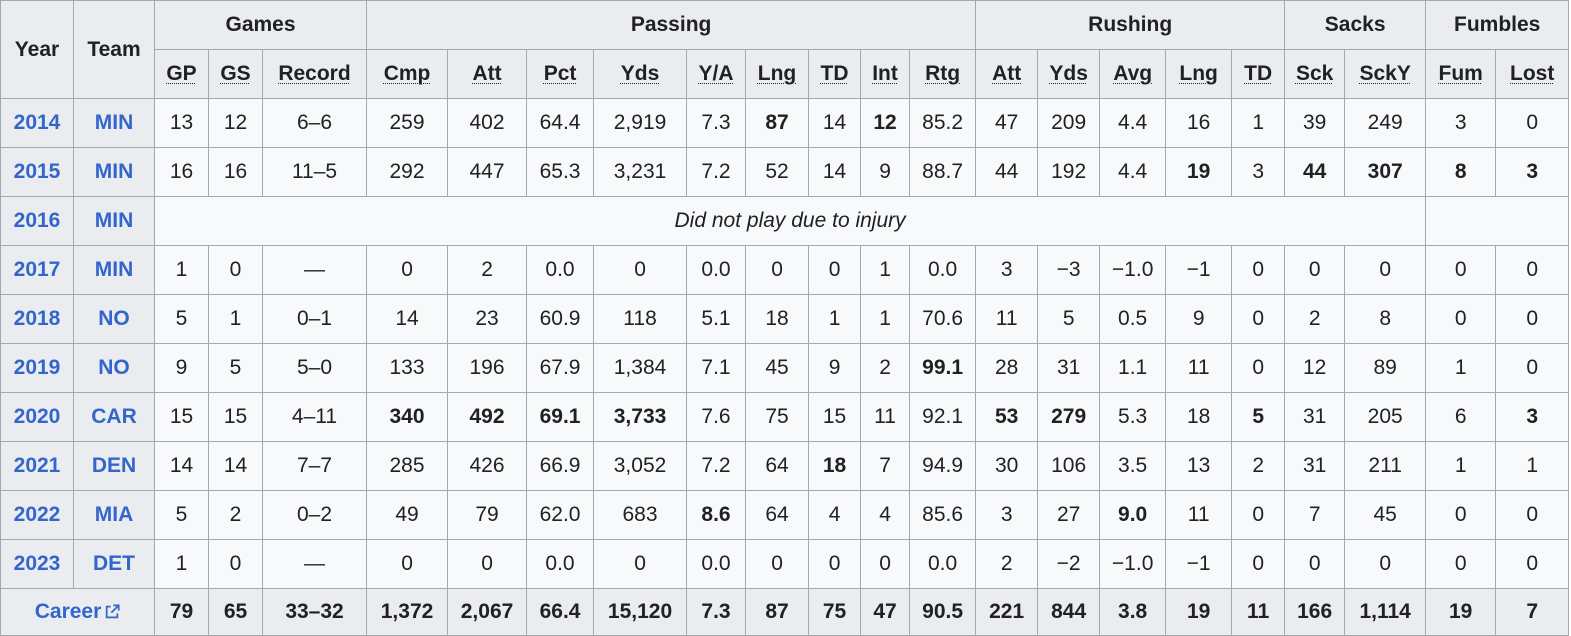  I want to click on stat-cell: 75, so click(777, 417).